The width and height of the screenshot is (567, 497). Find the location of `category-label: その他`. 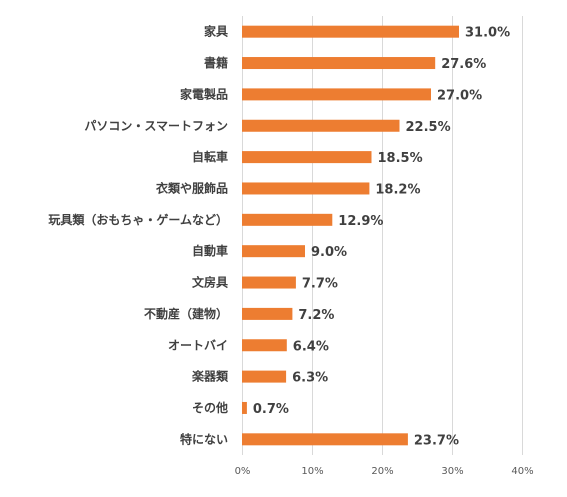

category-label: その他 is located at coordinates (210, 407).